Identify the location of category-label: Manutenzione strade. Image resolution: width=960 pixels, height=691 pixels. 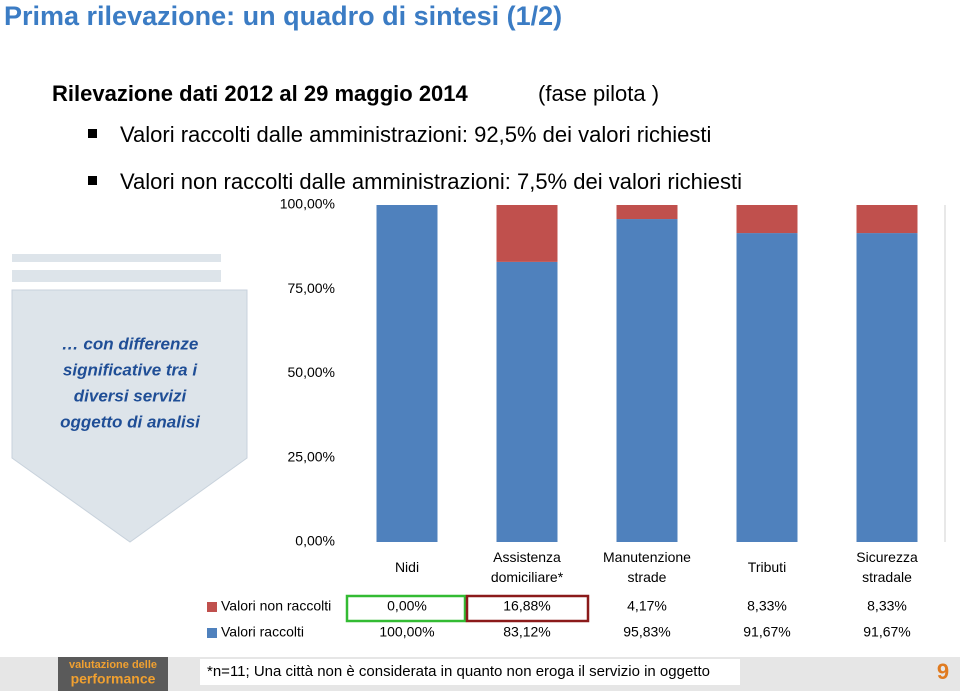
(647, 567).